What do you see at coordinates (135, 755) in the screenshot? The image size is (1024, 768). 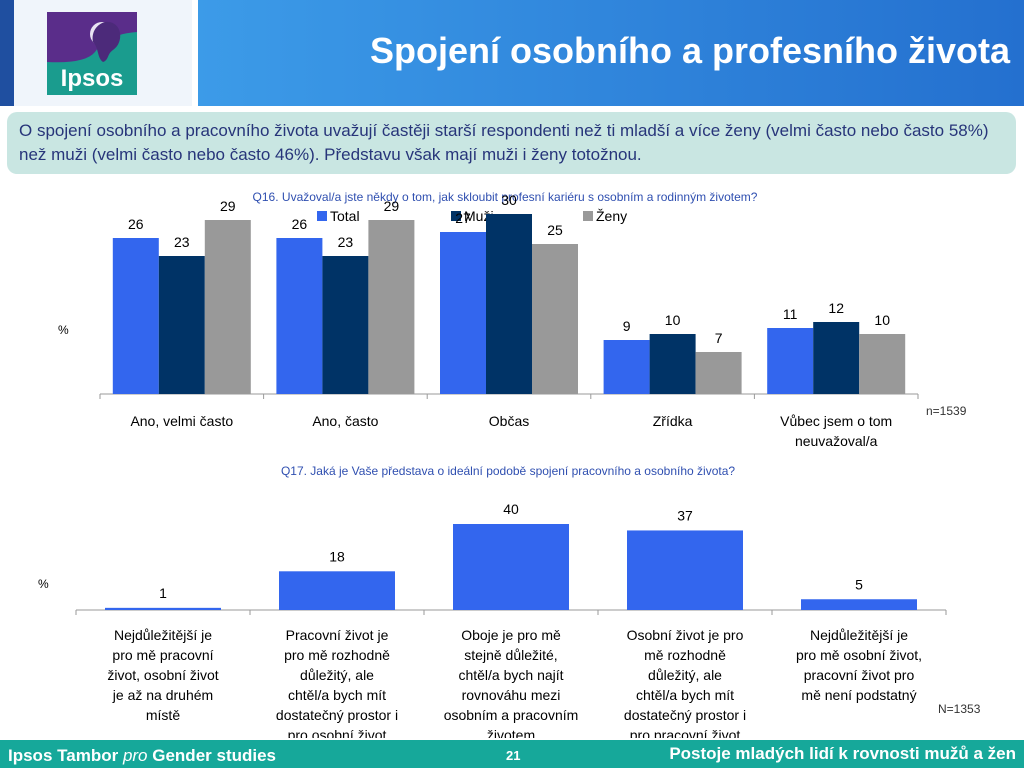 I see `footer-pro: pro` at bounding box center [135, 755].